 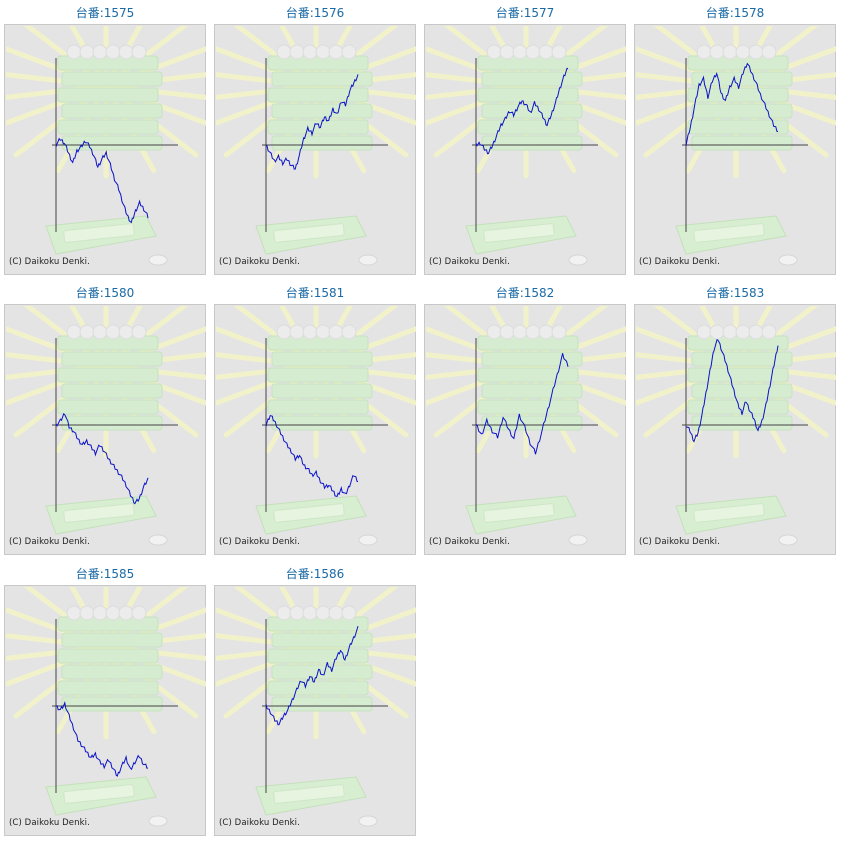 I want to click on machine-card: 台番:1577 (C) Daikoku Denki., so click(x=525, y=138).